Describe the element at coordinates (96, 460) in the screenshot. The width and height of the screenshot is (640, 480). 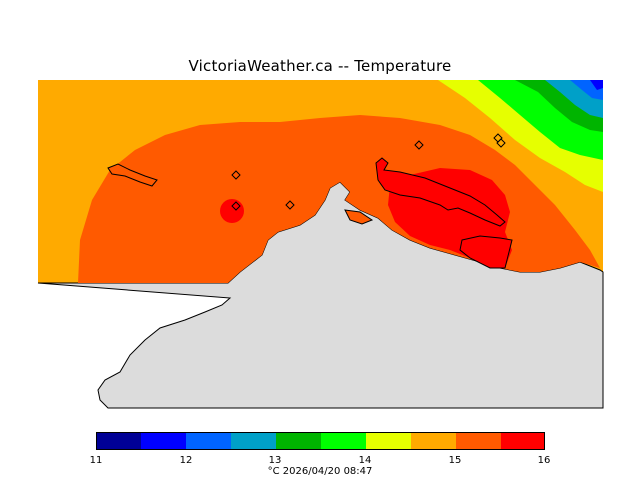
I see `legend-tick-label: 11` at that location.